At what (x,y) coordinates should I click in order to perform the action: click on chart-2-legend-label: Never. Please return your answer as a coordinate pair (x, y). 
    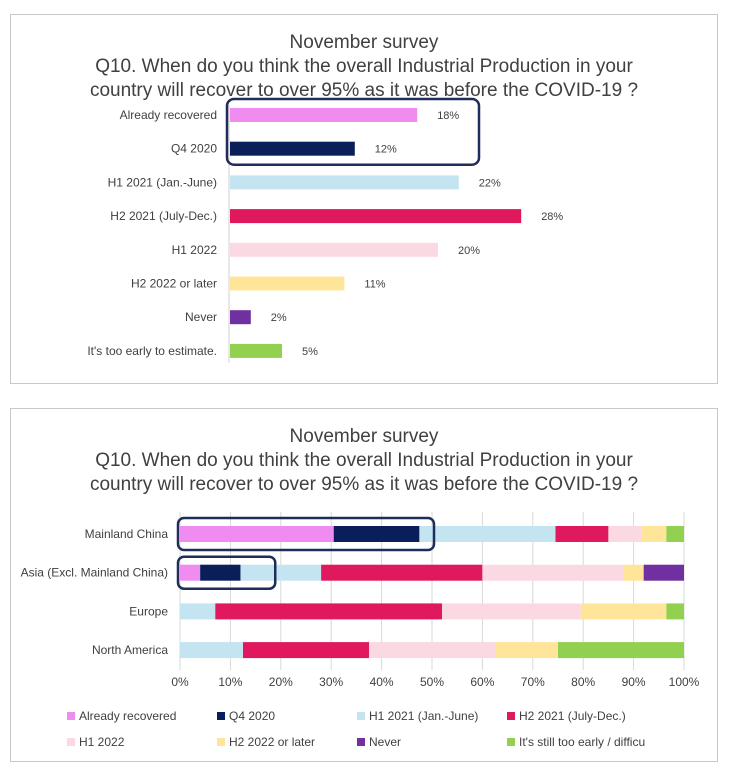
    Looking at the image, I should click on (385, 742).